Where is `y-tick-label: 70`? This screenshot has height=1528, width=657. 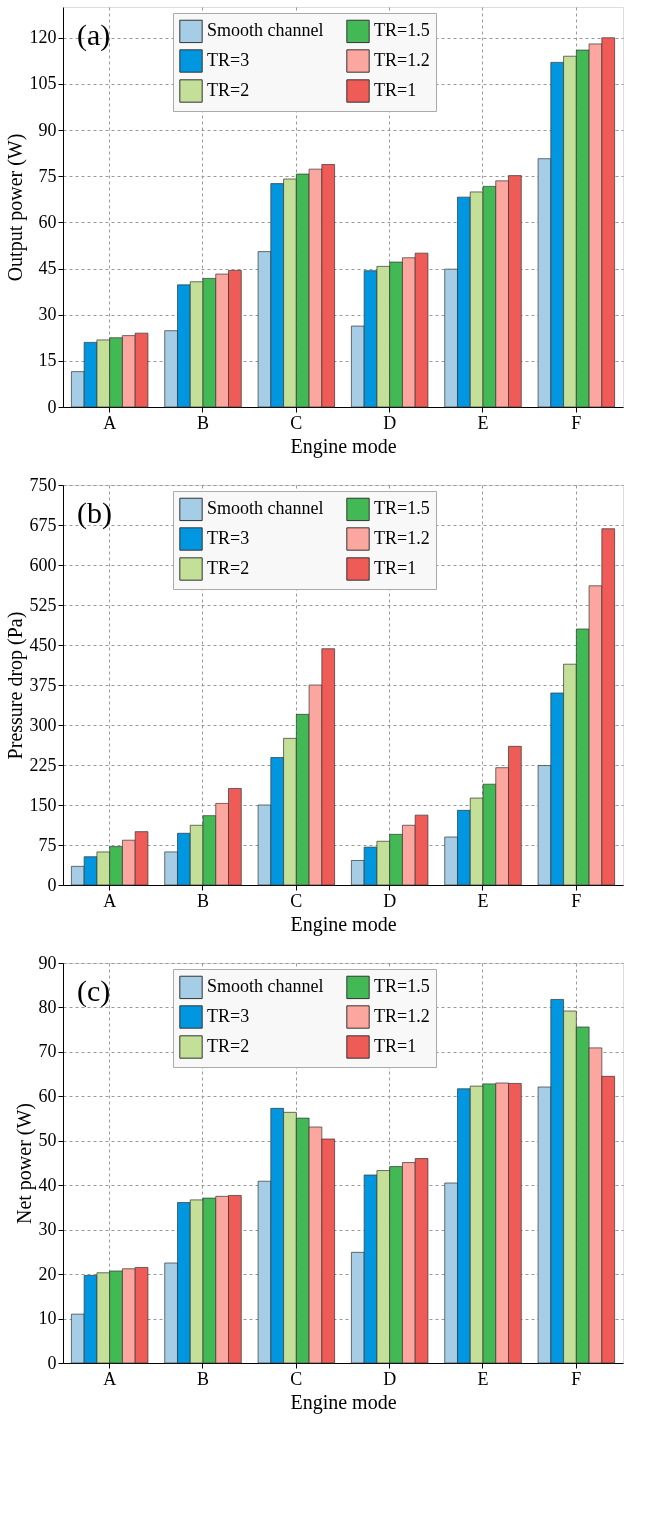 y-tick-label: 70 is located at coordinates (47, 1051).